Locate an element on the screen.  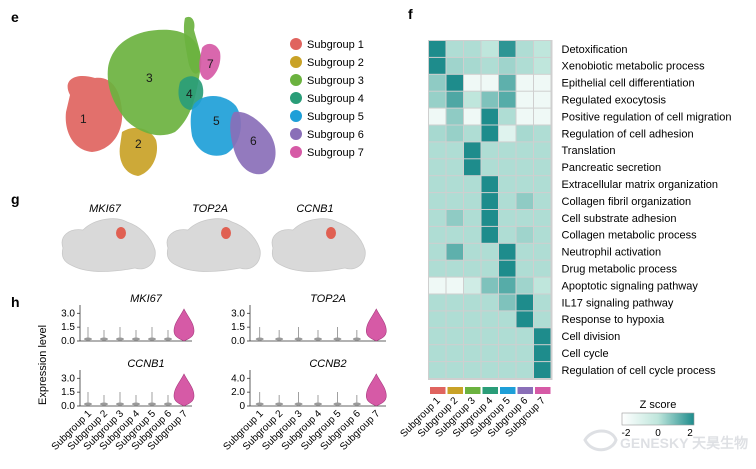
violin-tick-label: 1.5 is located at coordinates (68, 392).